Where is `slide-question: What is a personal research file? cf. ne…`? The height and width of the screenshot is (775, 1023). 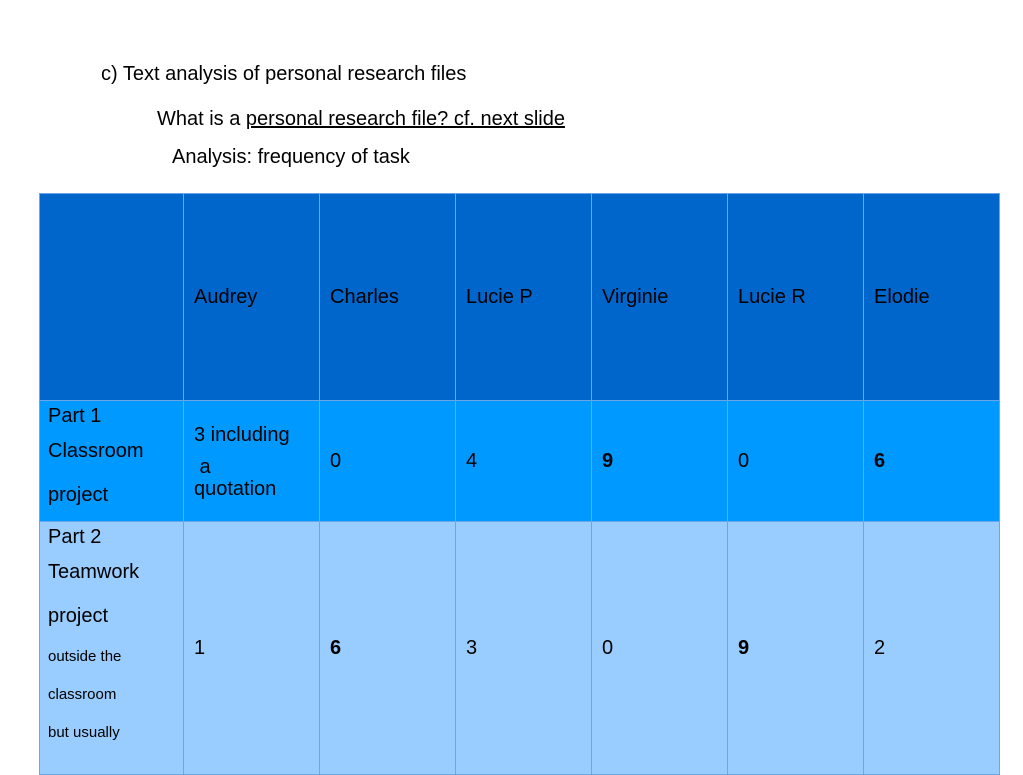 slide-question: What is a personal research file? cf. ne… is located at coordinates (361, 119).